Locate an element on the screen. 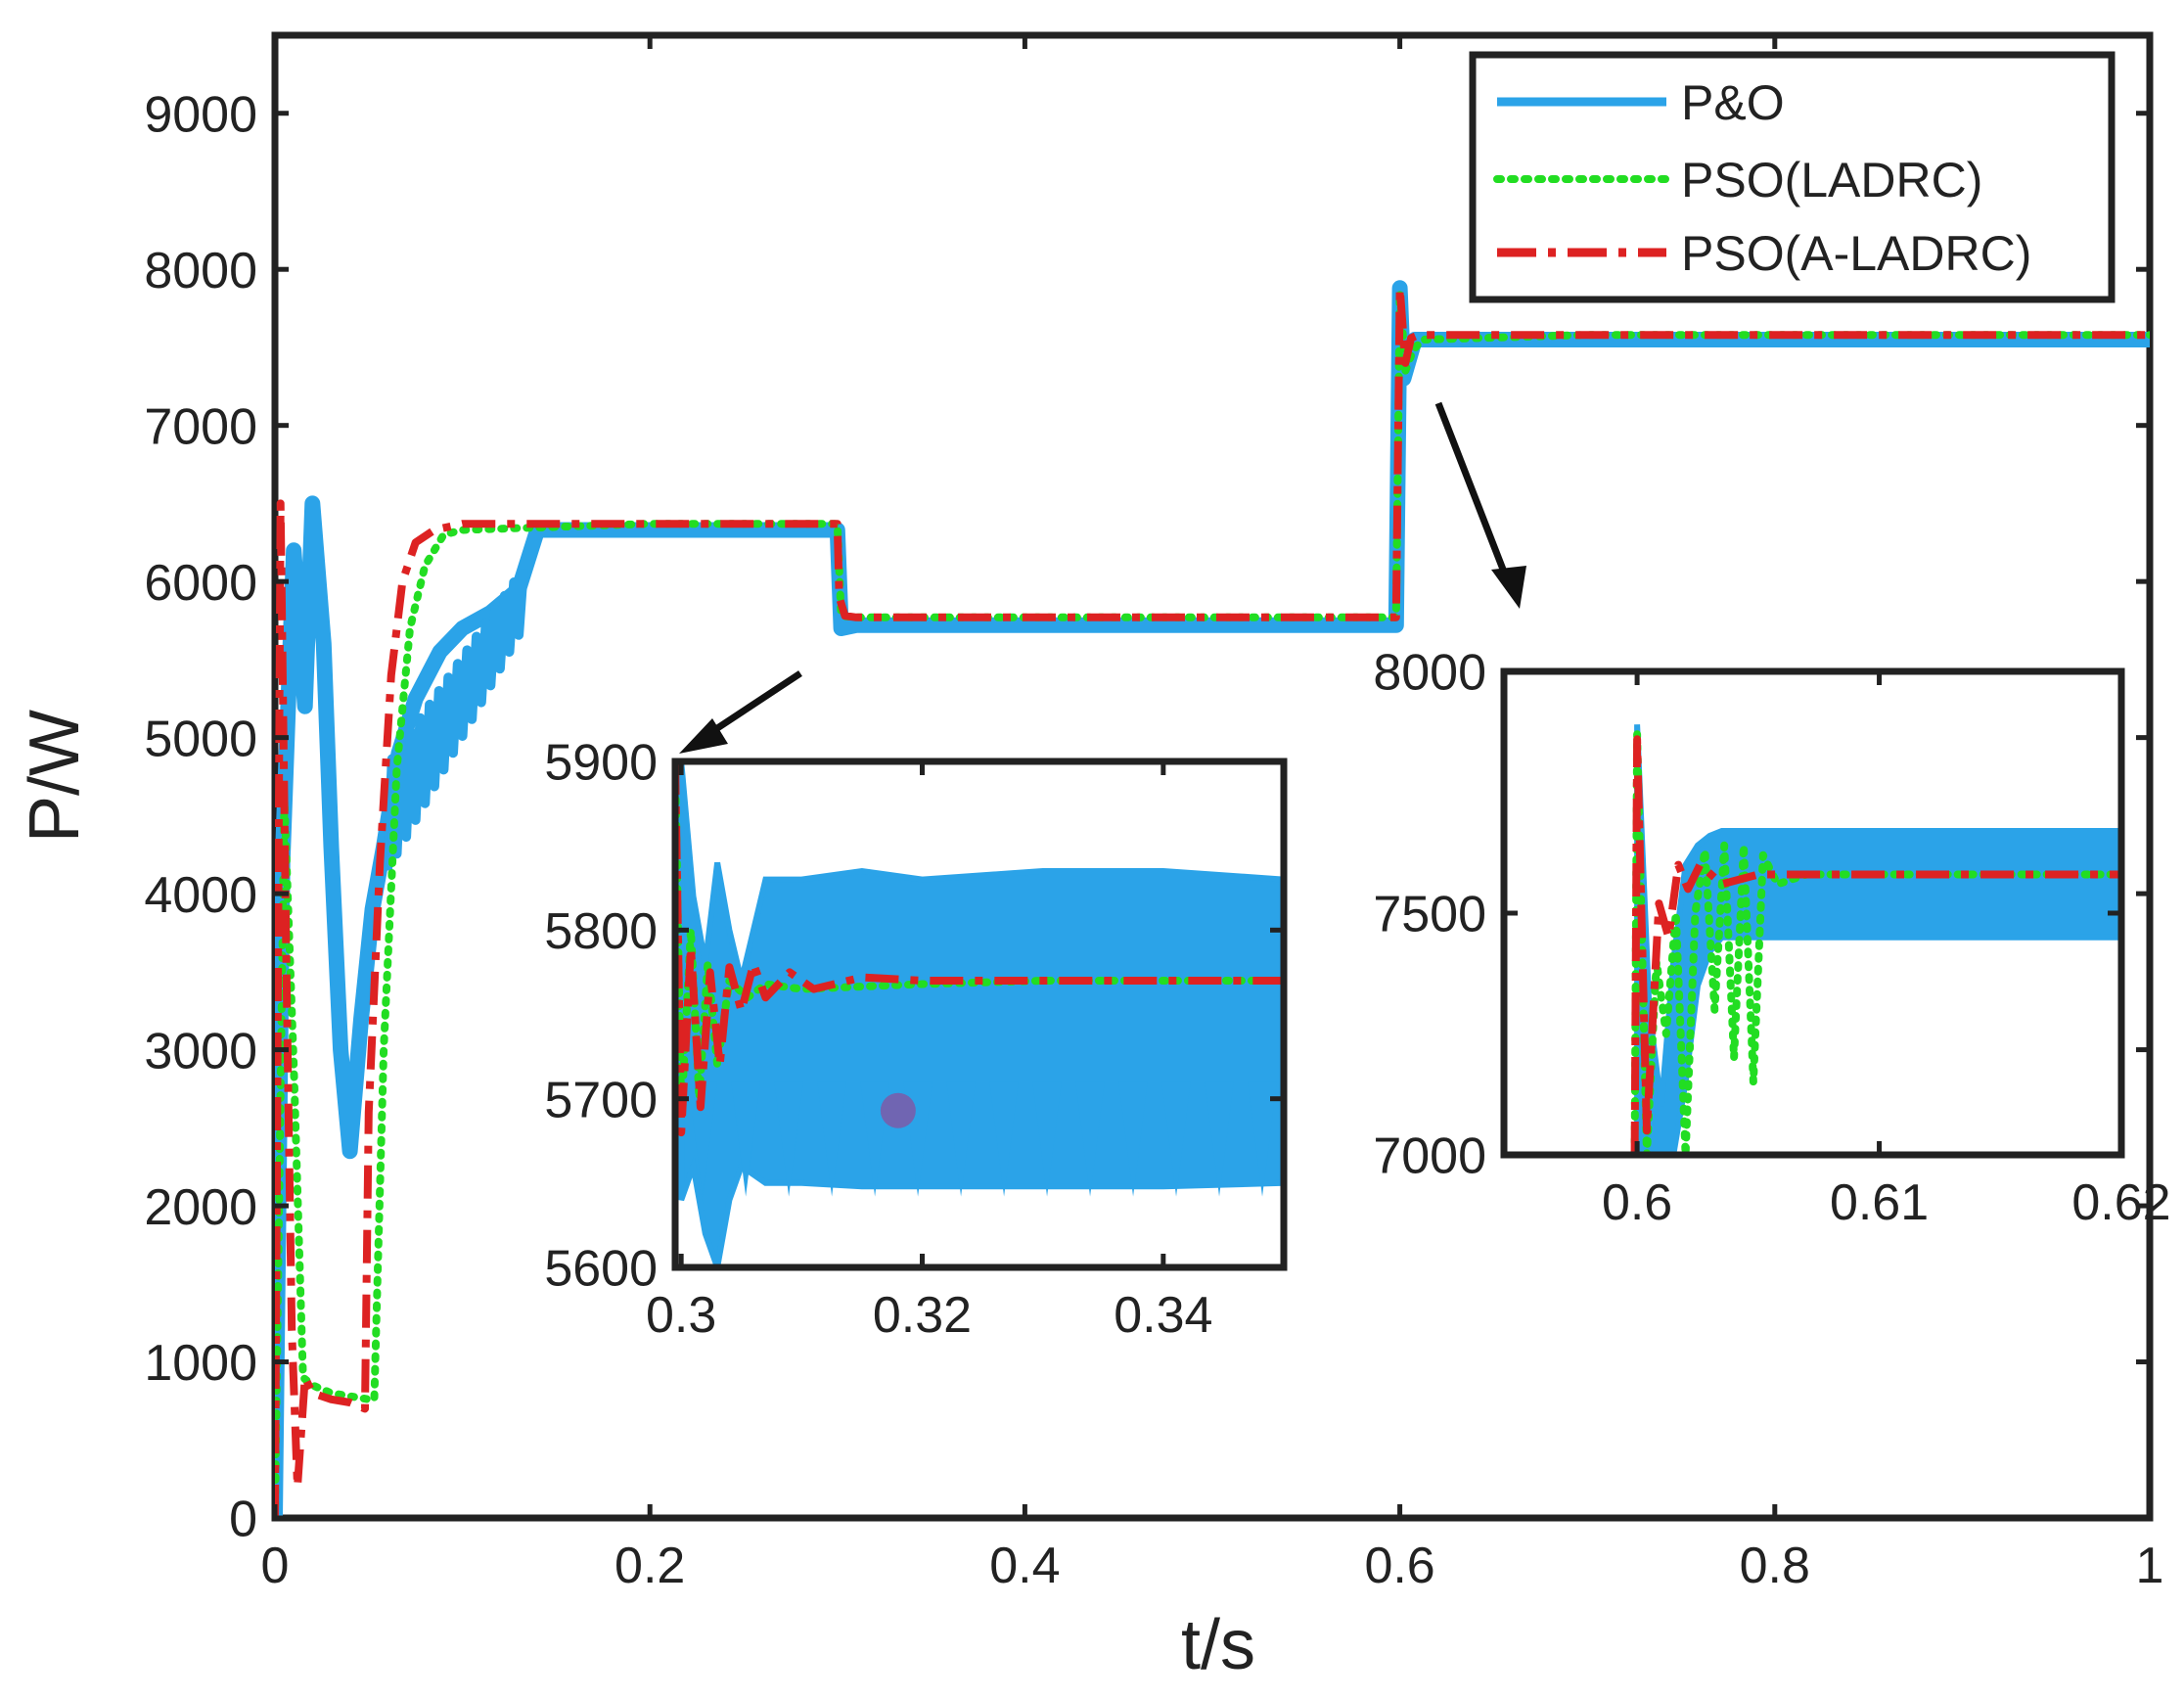  legend-label-pso-ladrc: PSO(LADRC) is located at coordinates (1831, 180).